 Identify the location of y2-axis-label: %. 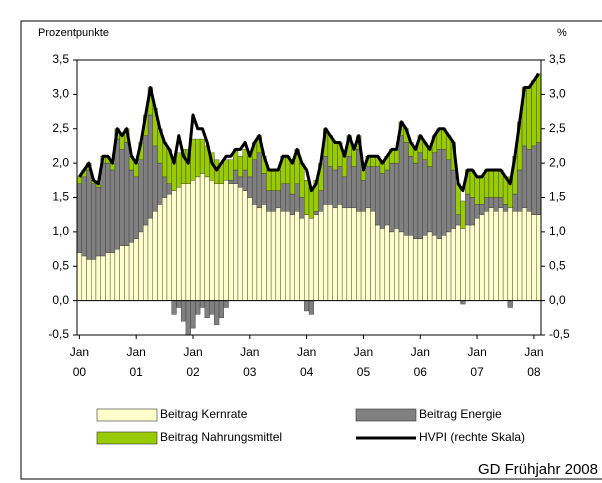
(562, 33).